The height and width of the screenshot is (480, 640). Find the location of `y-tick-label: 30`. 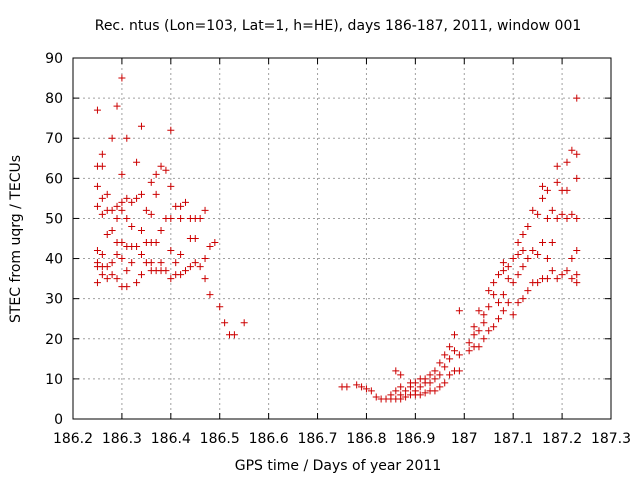

y-tick-label: 30 is located at coordinates (54, 300).